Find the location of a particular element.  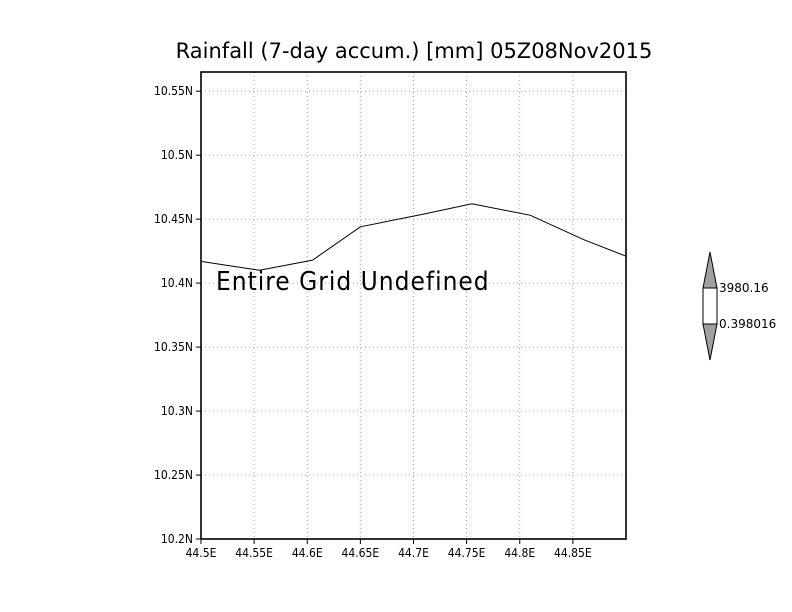

y-tick-label: 10.3N is located at coordinates (177, 411).